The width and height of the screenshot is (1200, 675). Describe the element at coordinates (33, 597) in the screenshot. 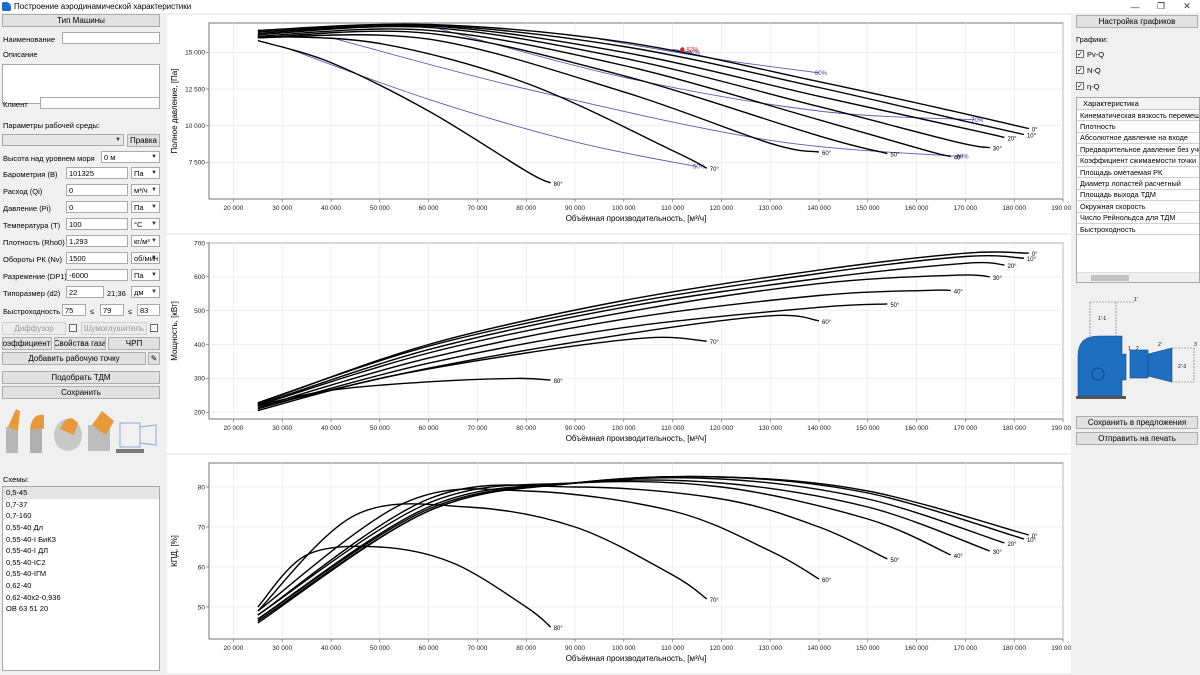

I see `list-item: 0,62-40х2-0,936` at that location.